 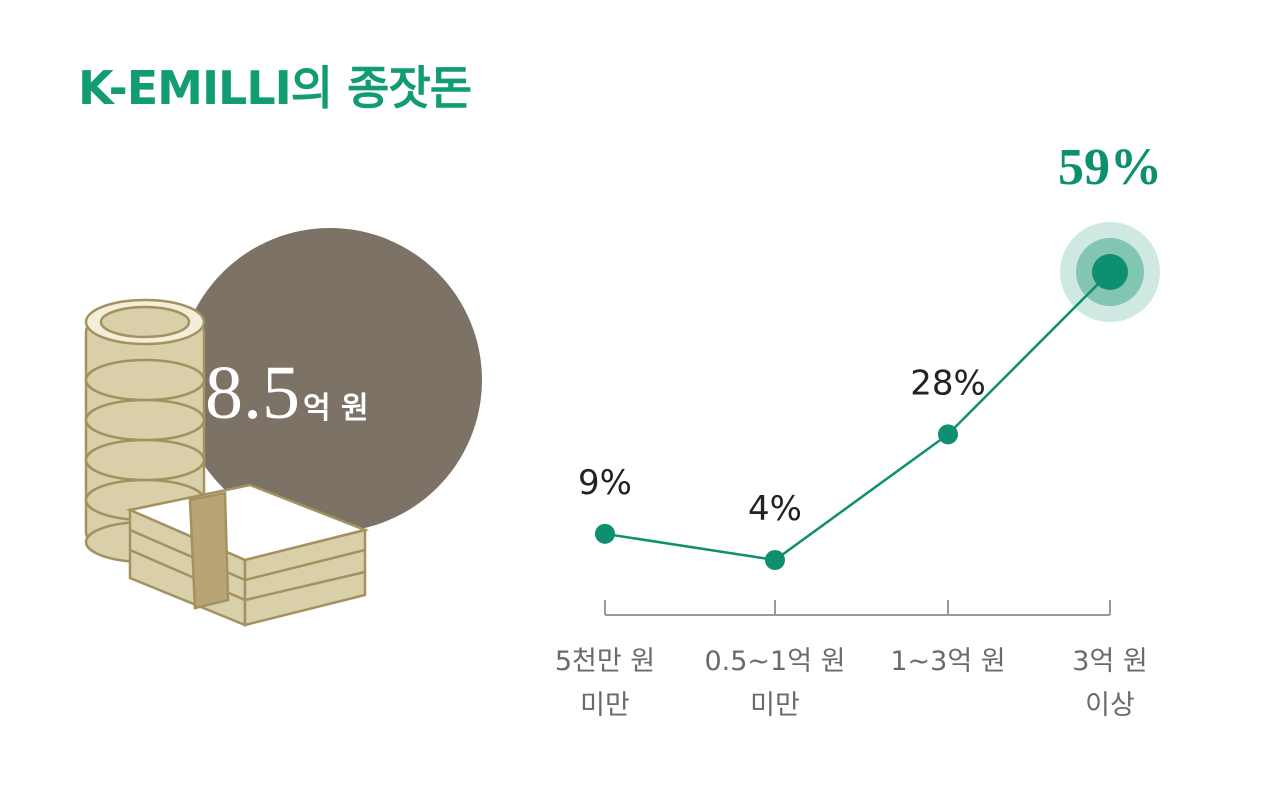 I want to click on value-label: 4%, so click(x=775, y=509).